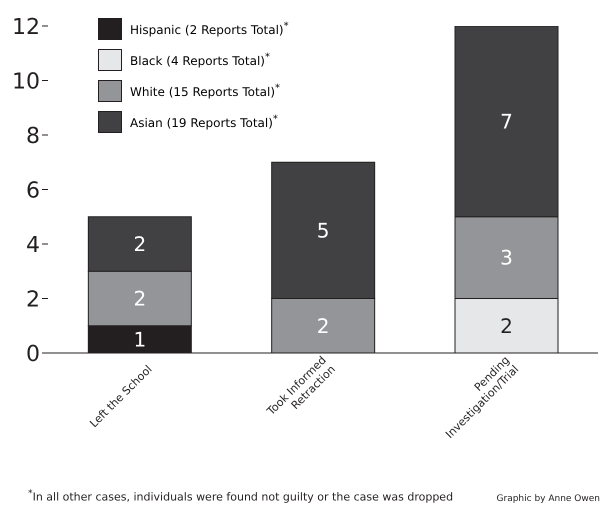 Image resolution: width=615 pixels, height=524 pixels. I want to click on data-label: 3, so click(506, 258).